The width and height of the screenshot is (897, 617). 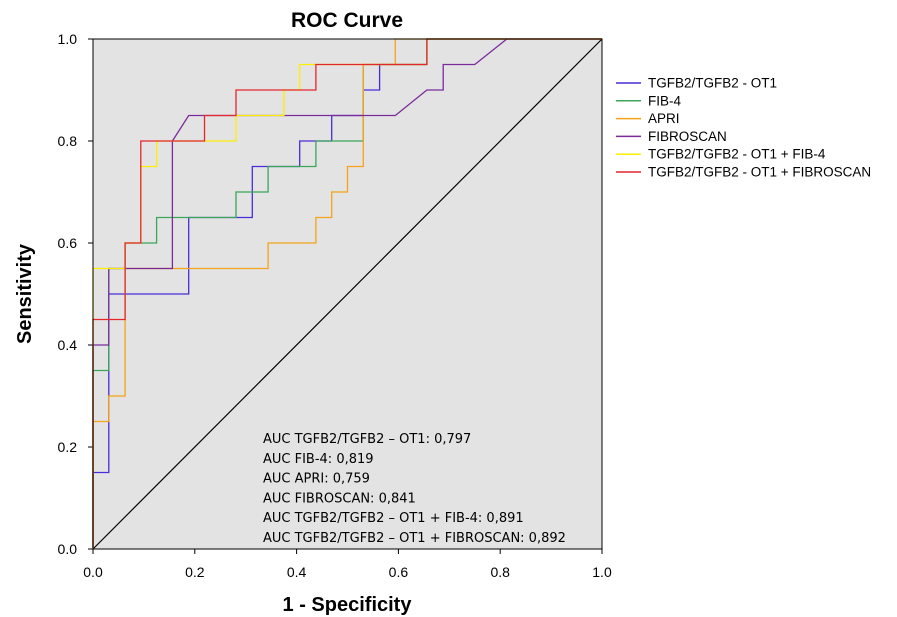 What do you see at coordinates (68, 243) in the screenshot?
I see `y-tick-label: 0.6` at bounding box center [68, 243].